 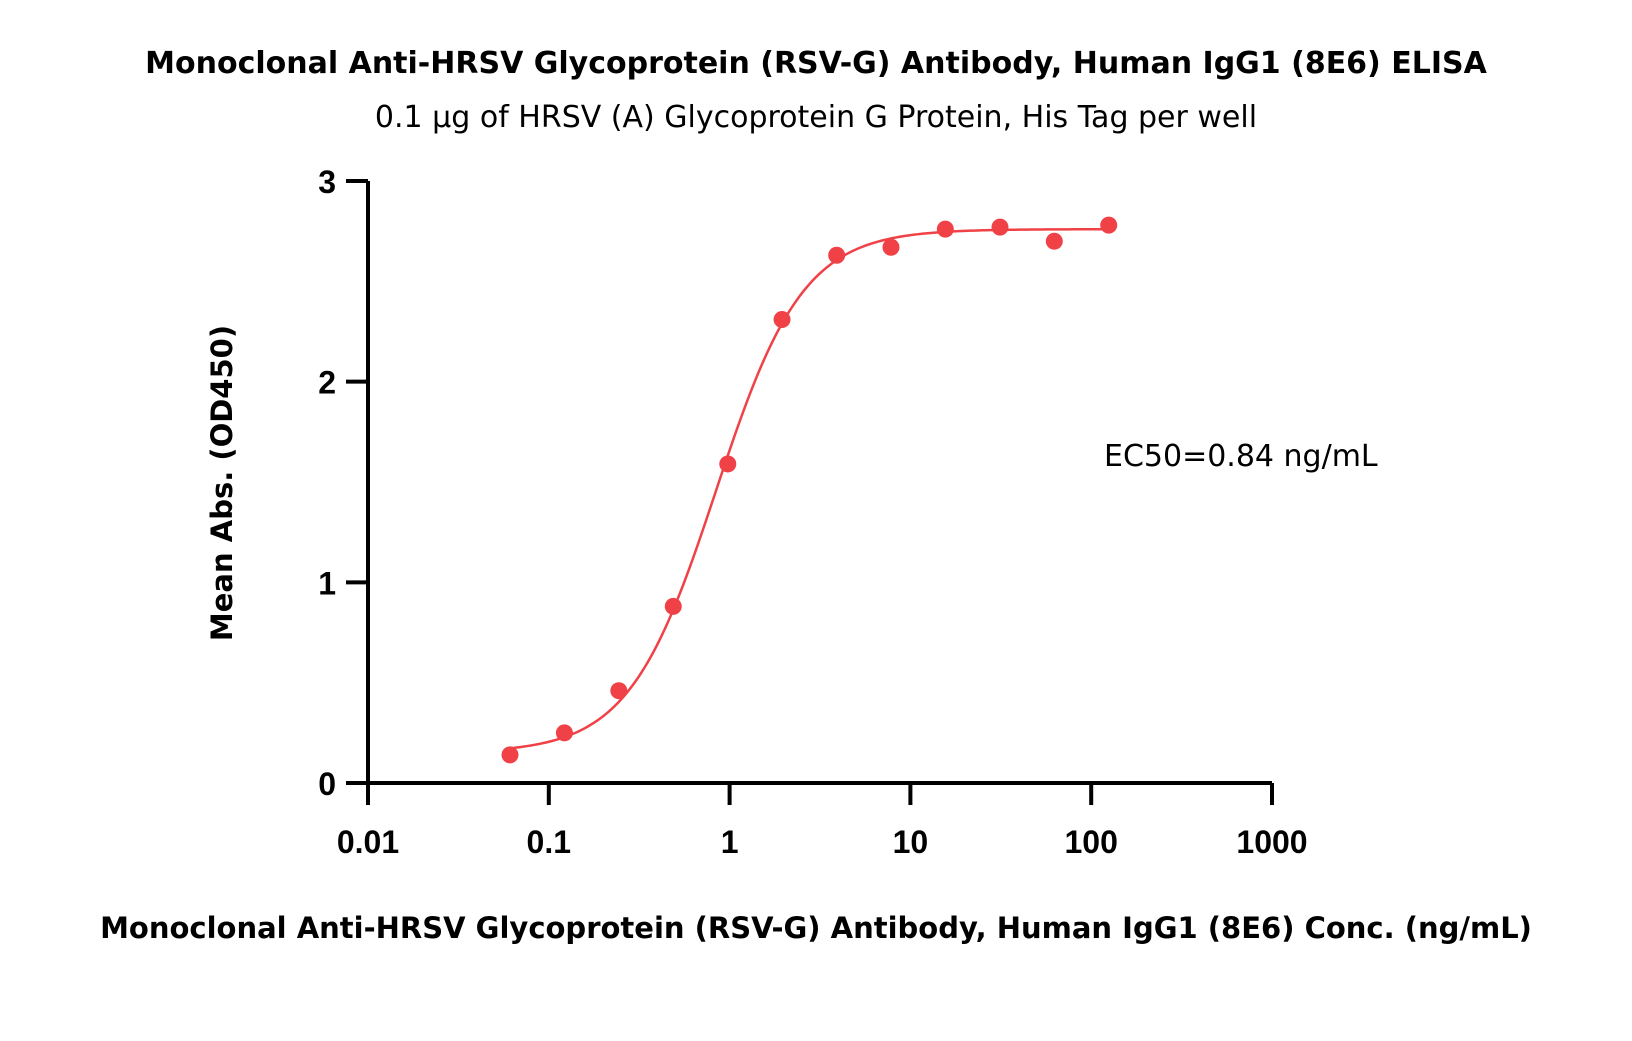 What do you see at coordinates (368, 842) in the screenshot?
I see `x-tick-label: 0.01` at bounding box center [368, 842].